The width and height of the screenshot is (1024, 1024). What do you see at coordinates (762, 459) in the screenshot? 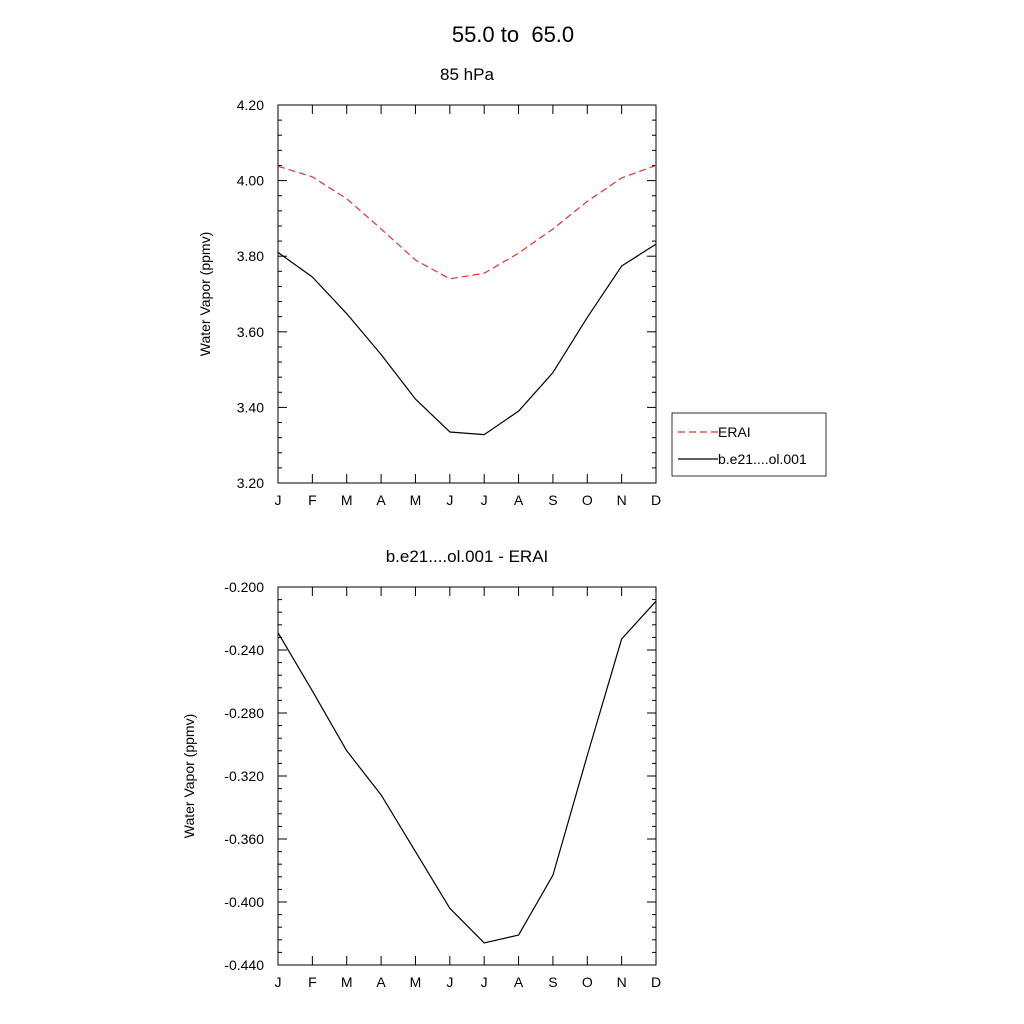
I see `legend-label-model: b.e21....ol.001` at bounding box center [762, 459].